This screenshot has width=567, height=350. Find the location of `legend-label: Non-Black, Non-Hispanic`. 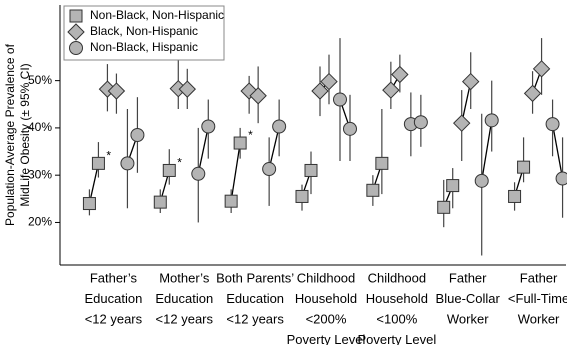

legend-label: Non-Black, Non-Hispanic is located at coordinates (157, 15).